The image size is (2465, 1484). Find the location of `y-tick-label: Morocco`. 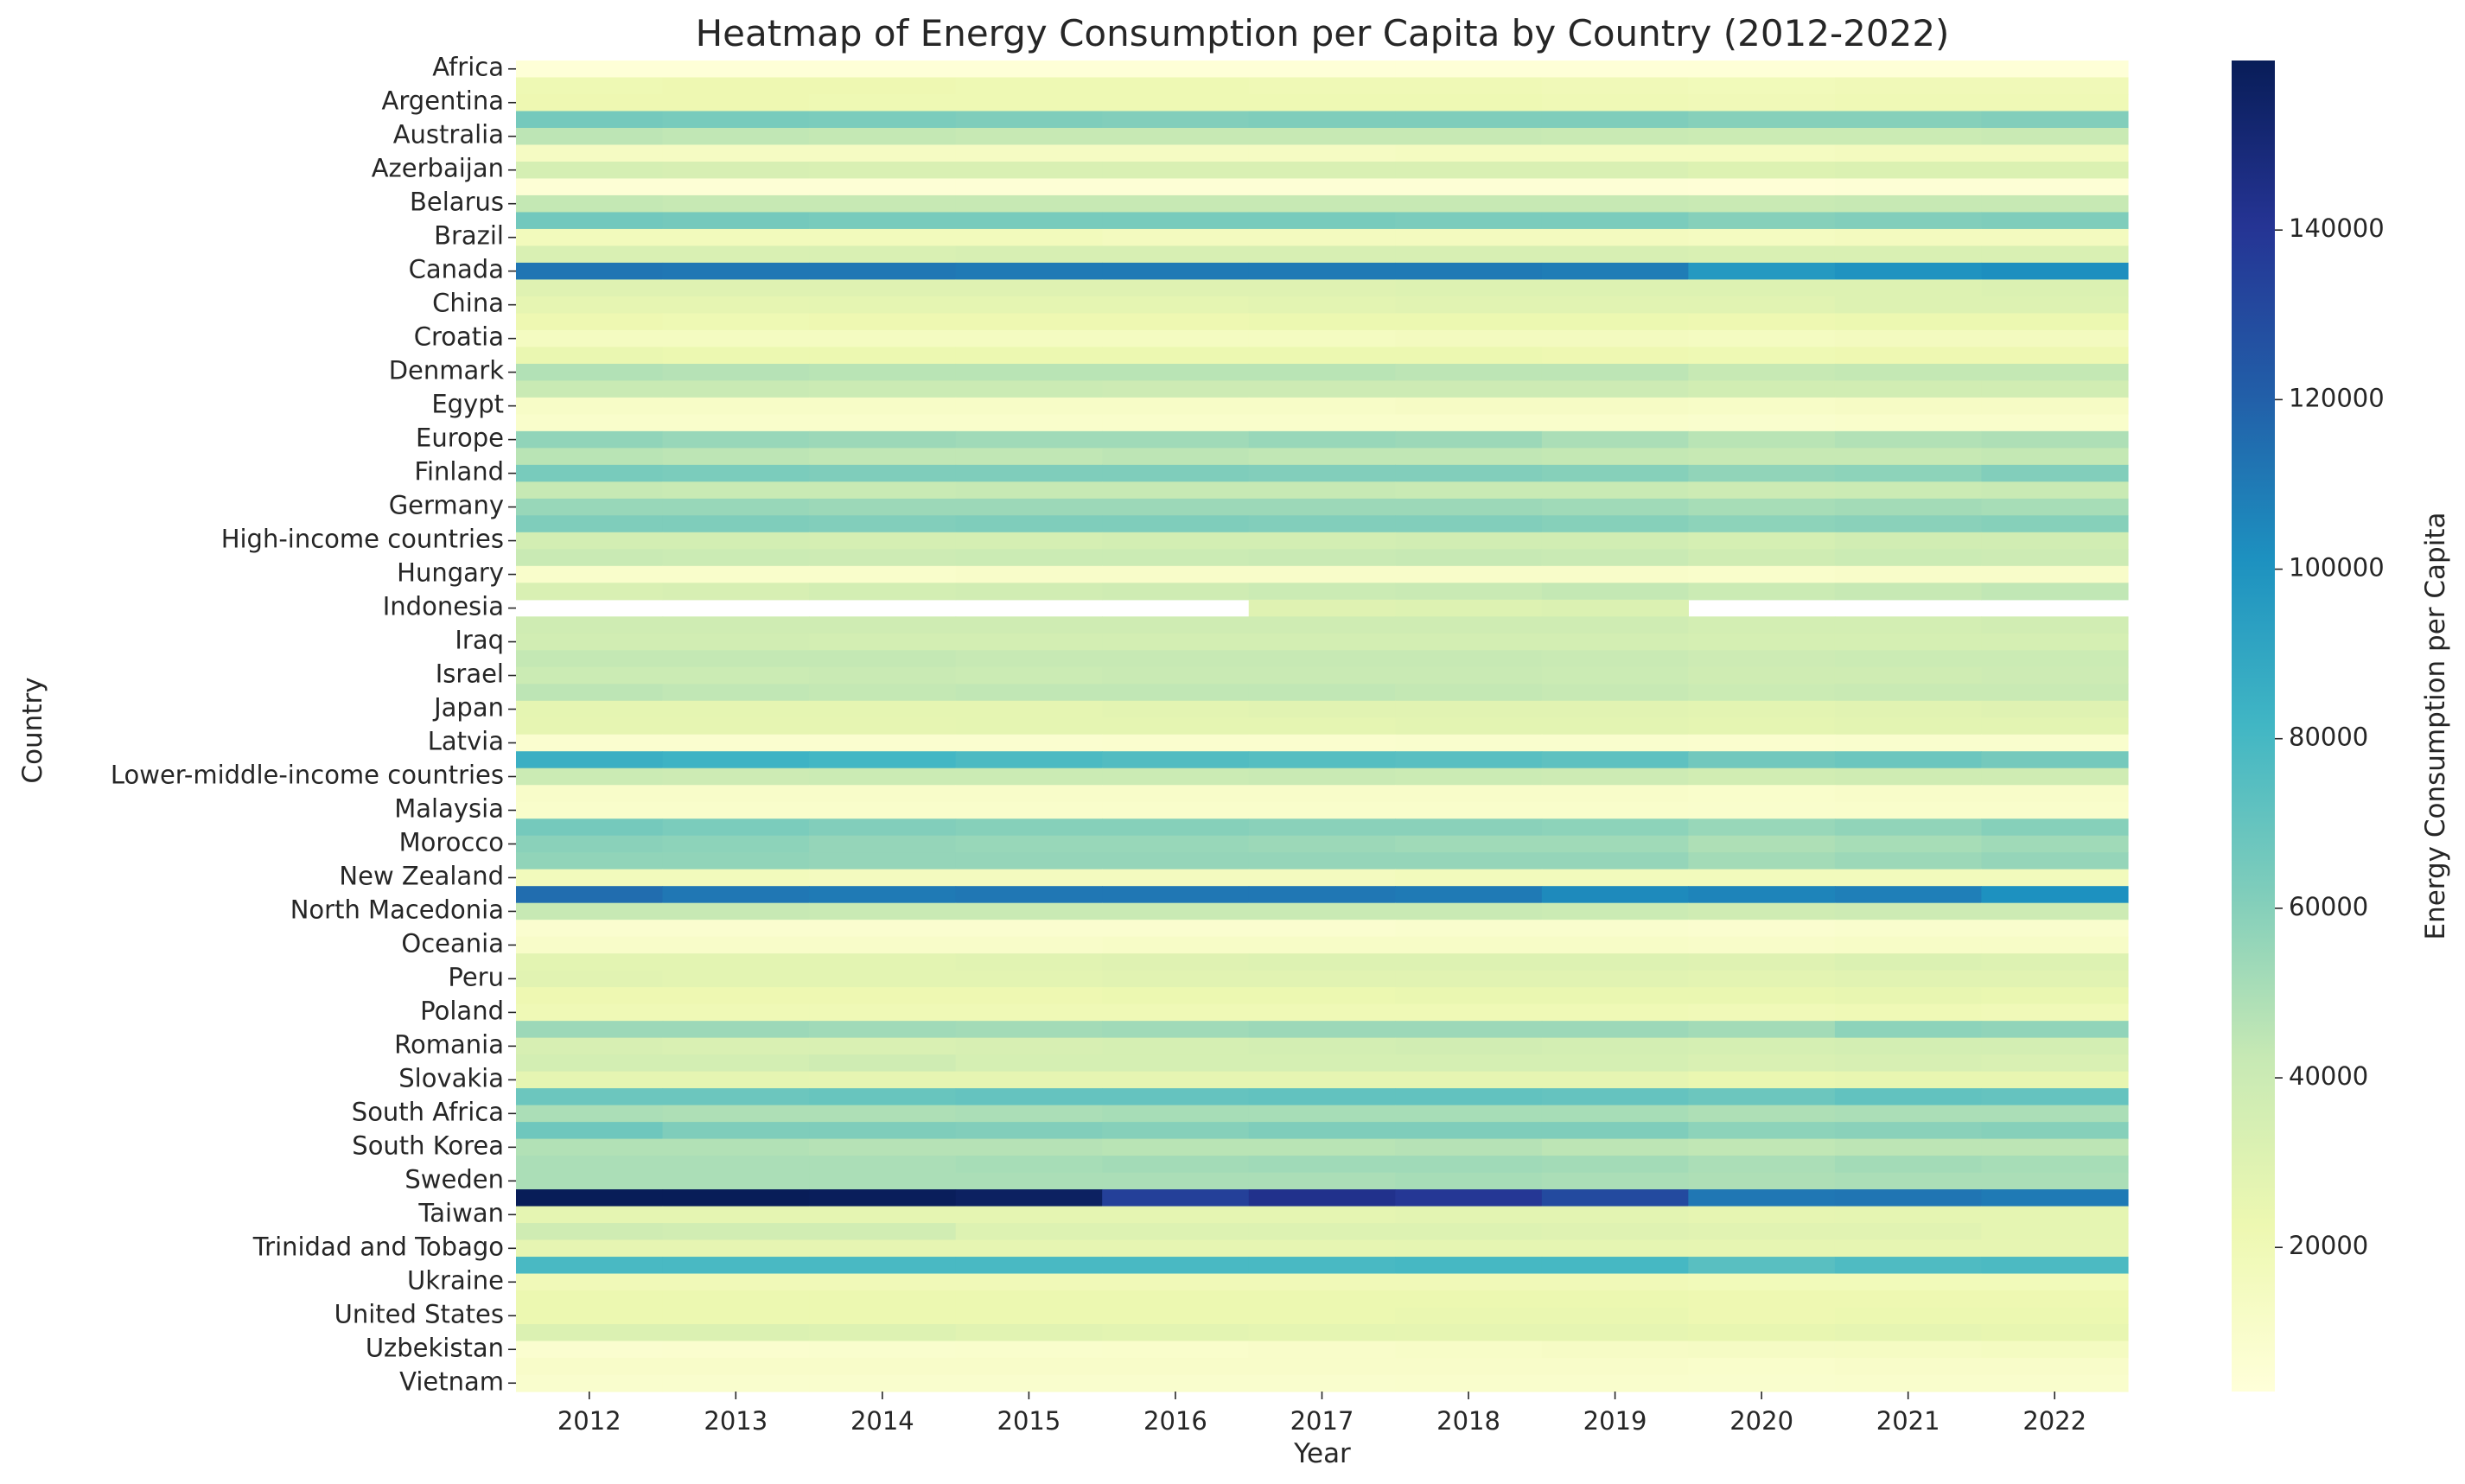

y-tick-label: Morocco is located at coordinates (452, 842).